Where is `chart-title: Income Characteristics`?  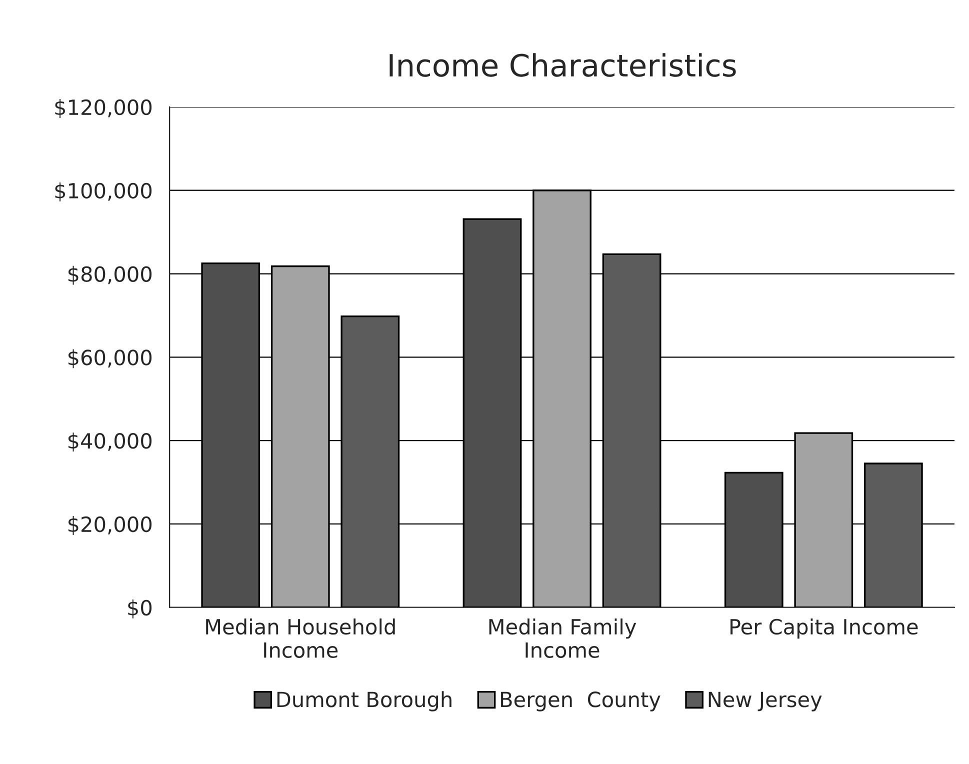 chart-title: Income Characteristics is located at coordinates (563, 65).